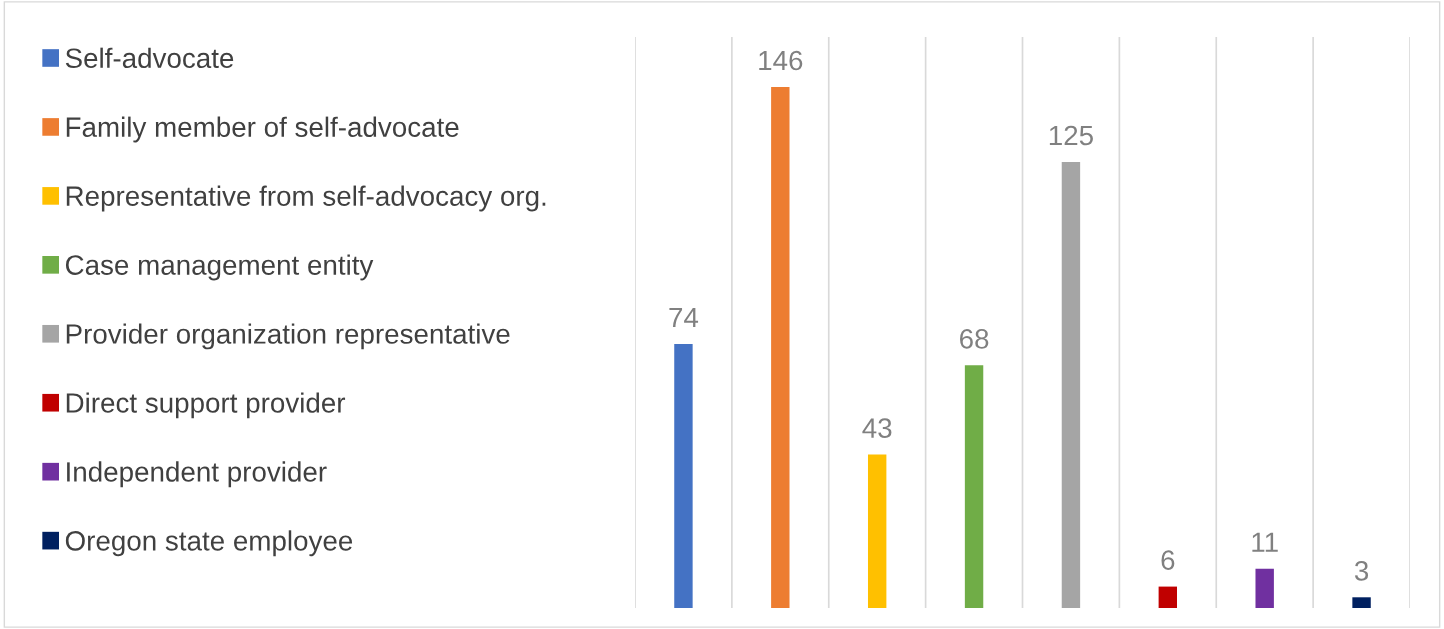 The width and height of the screenshot is (1444, 629). What do you see at coordinates (219, 267) in the screenshot?
I see `legend-label: Case management entity` at bounding box center [219, 267].